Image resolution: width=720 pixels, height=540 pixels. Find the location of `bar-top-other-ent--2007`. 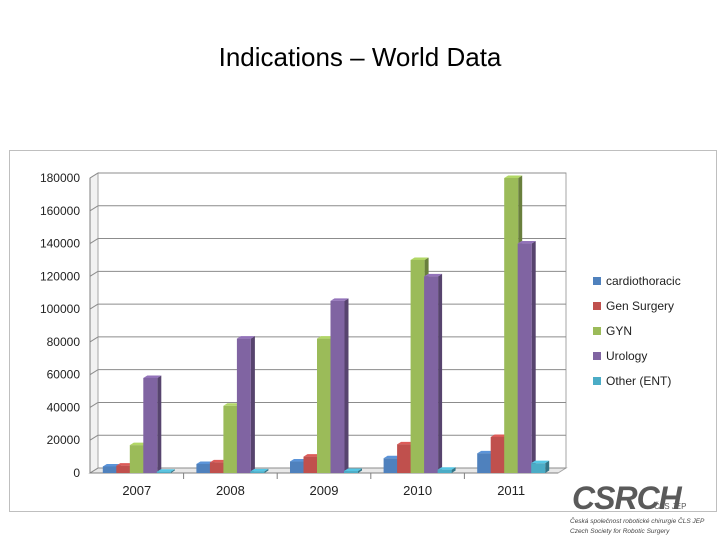

bar-top-other-ent--2007 is located at coordinates (165, 470).